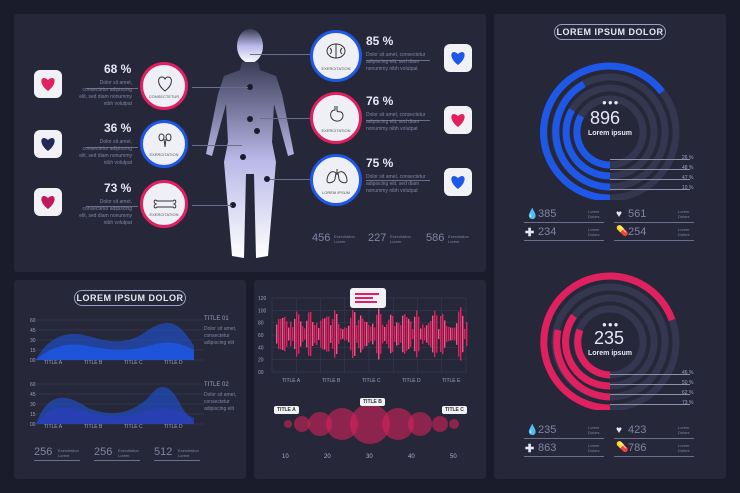 Image resolution: width=740 pixels, height=493 pixels. What do you see at coordinates (611, 324) in the screenshot?
I see `dots-icon: ●●●` at bounding box center [611, 324].